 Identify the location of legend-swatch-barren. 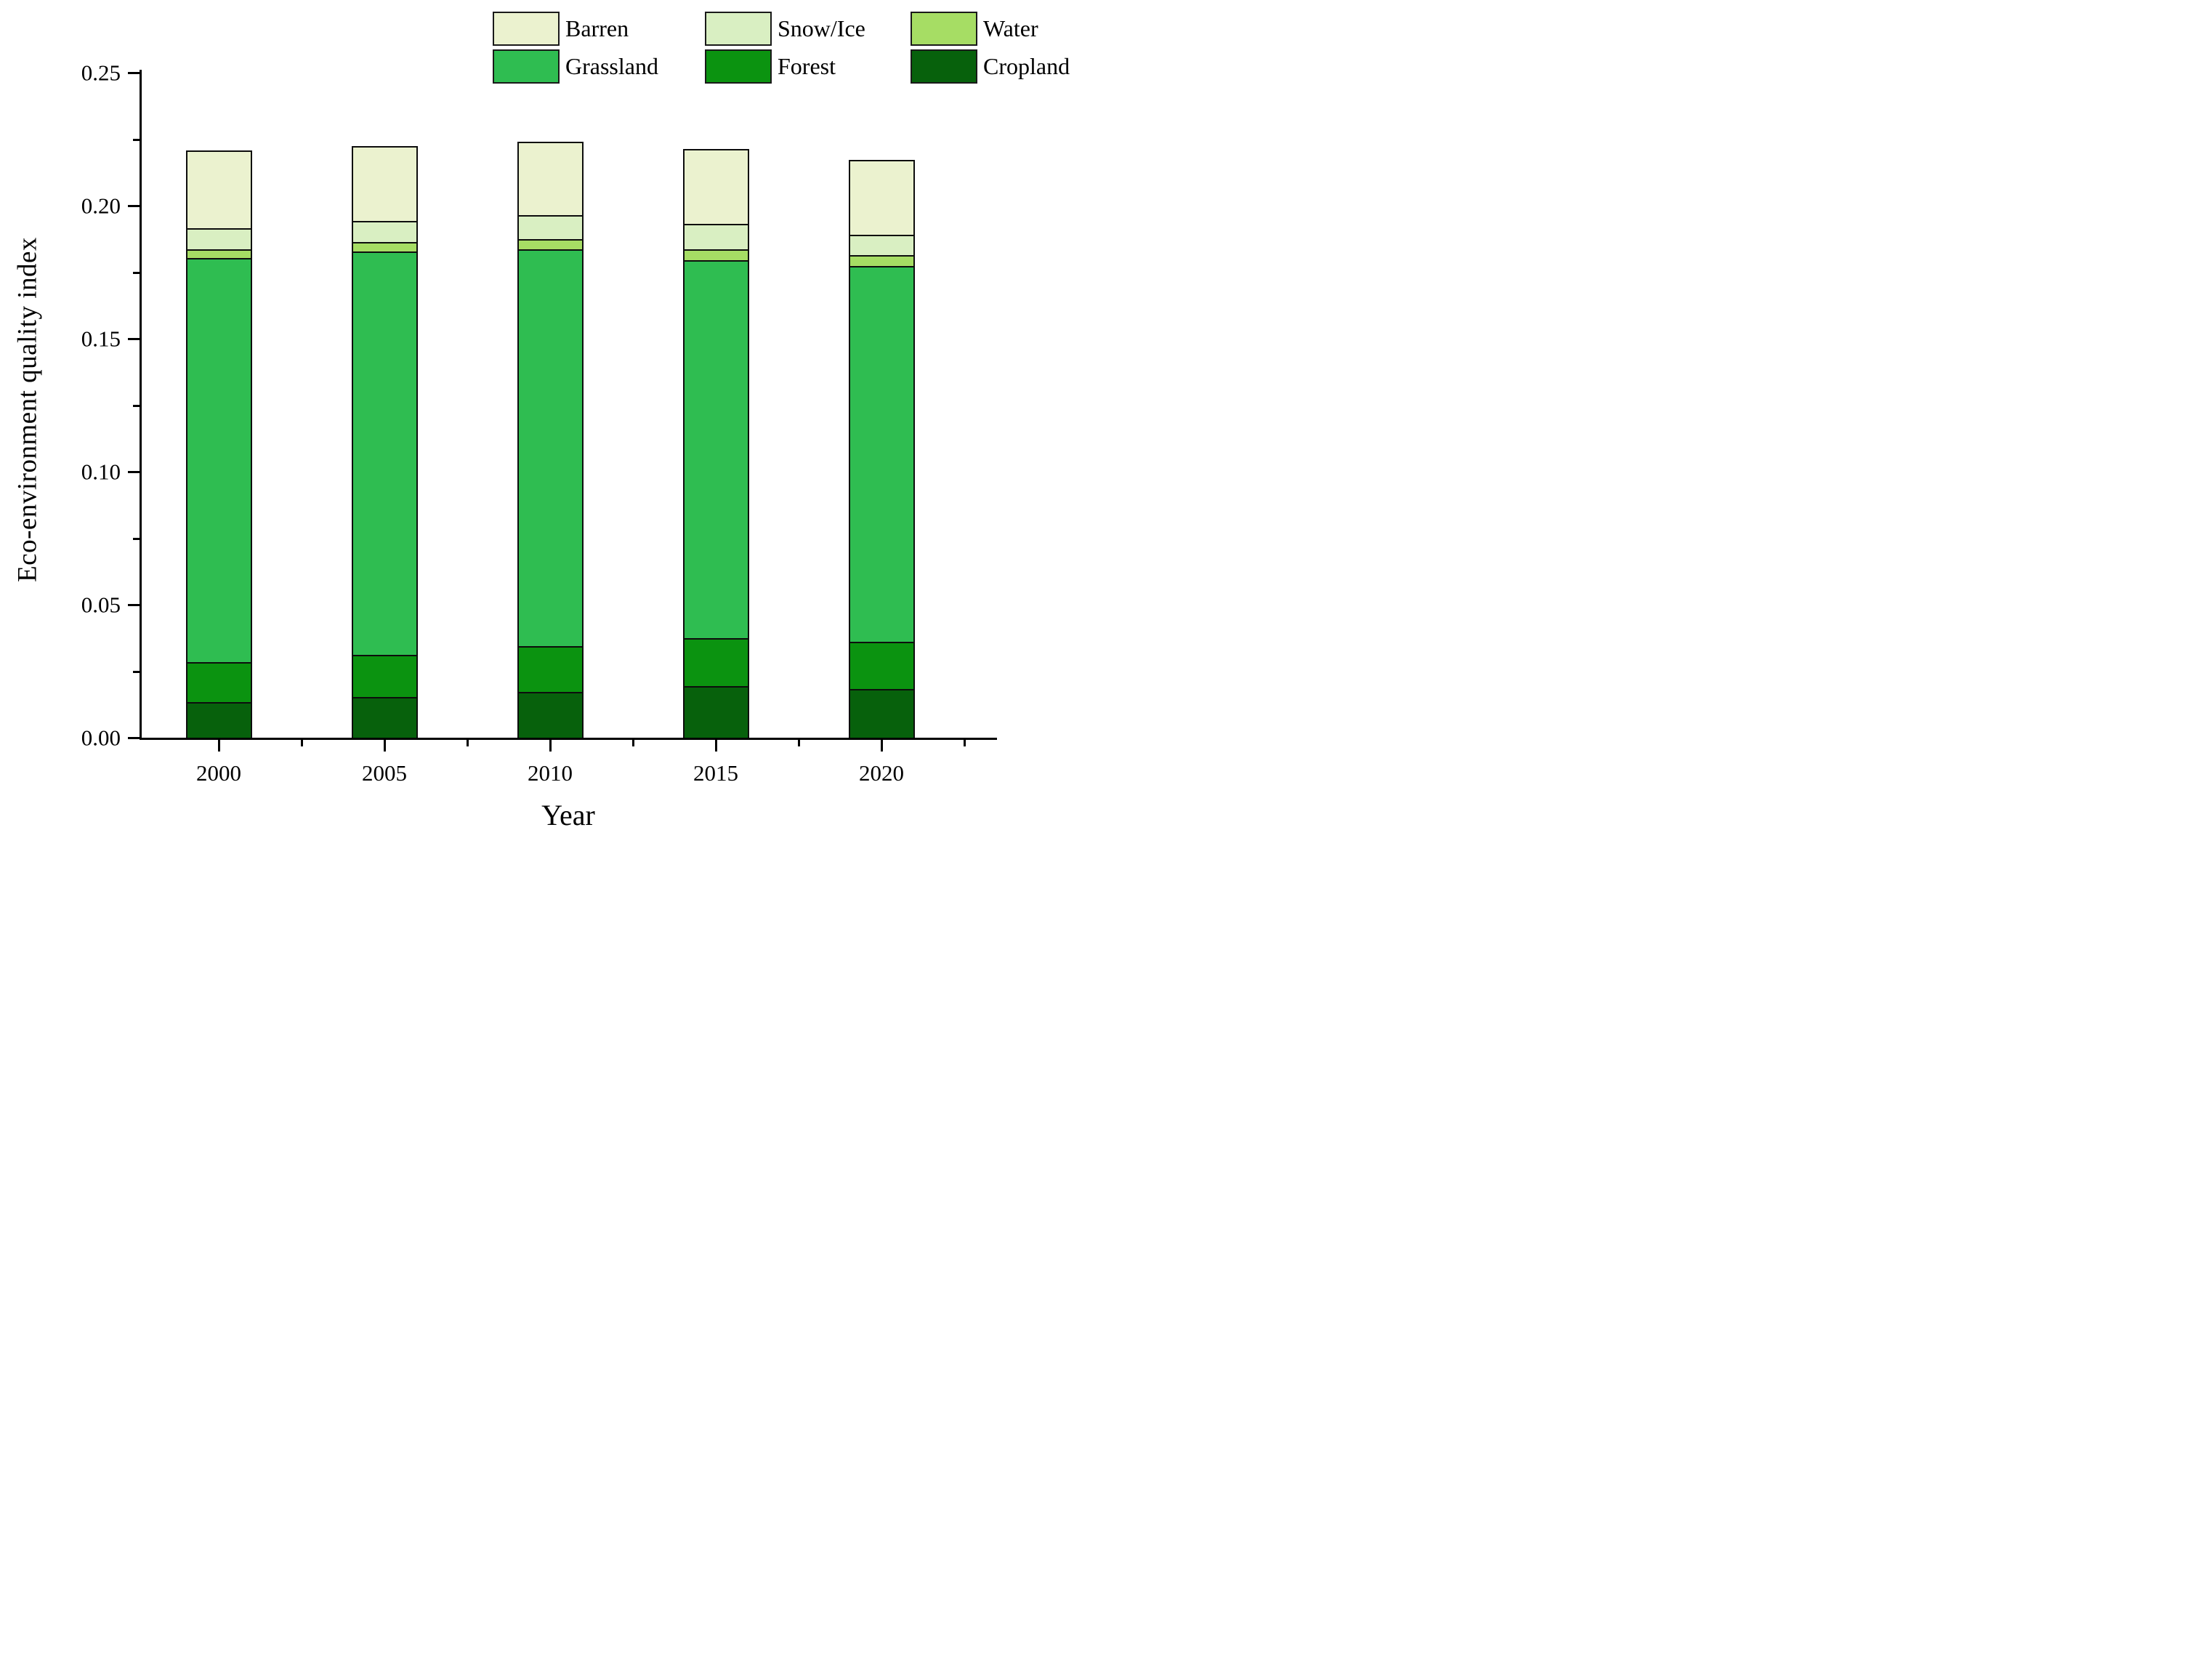
(526, 29).